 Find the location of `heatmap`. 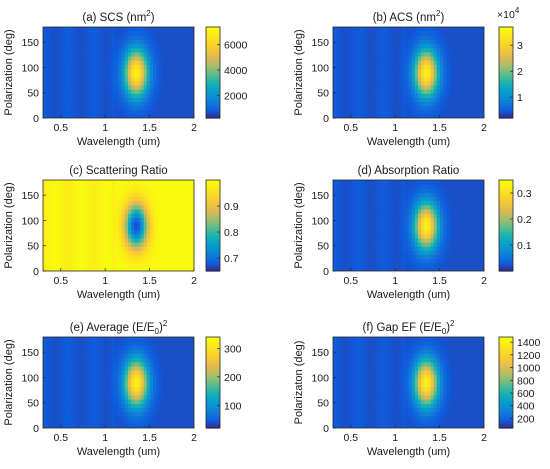

heatmap is located at coordinates (118, 72).